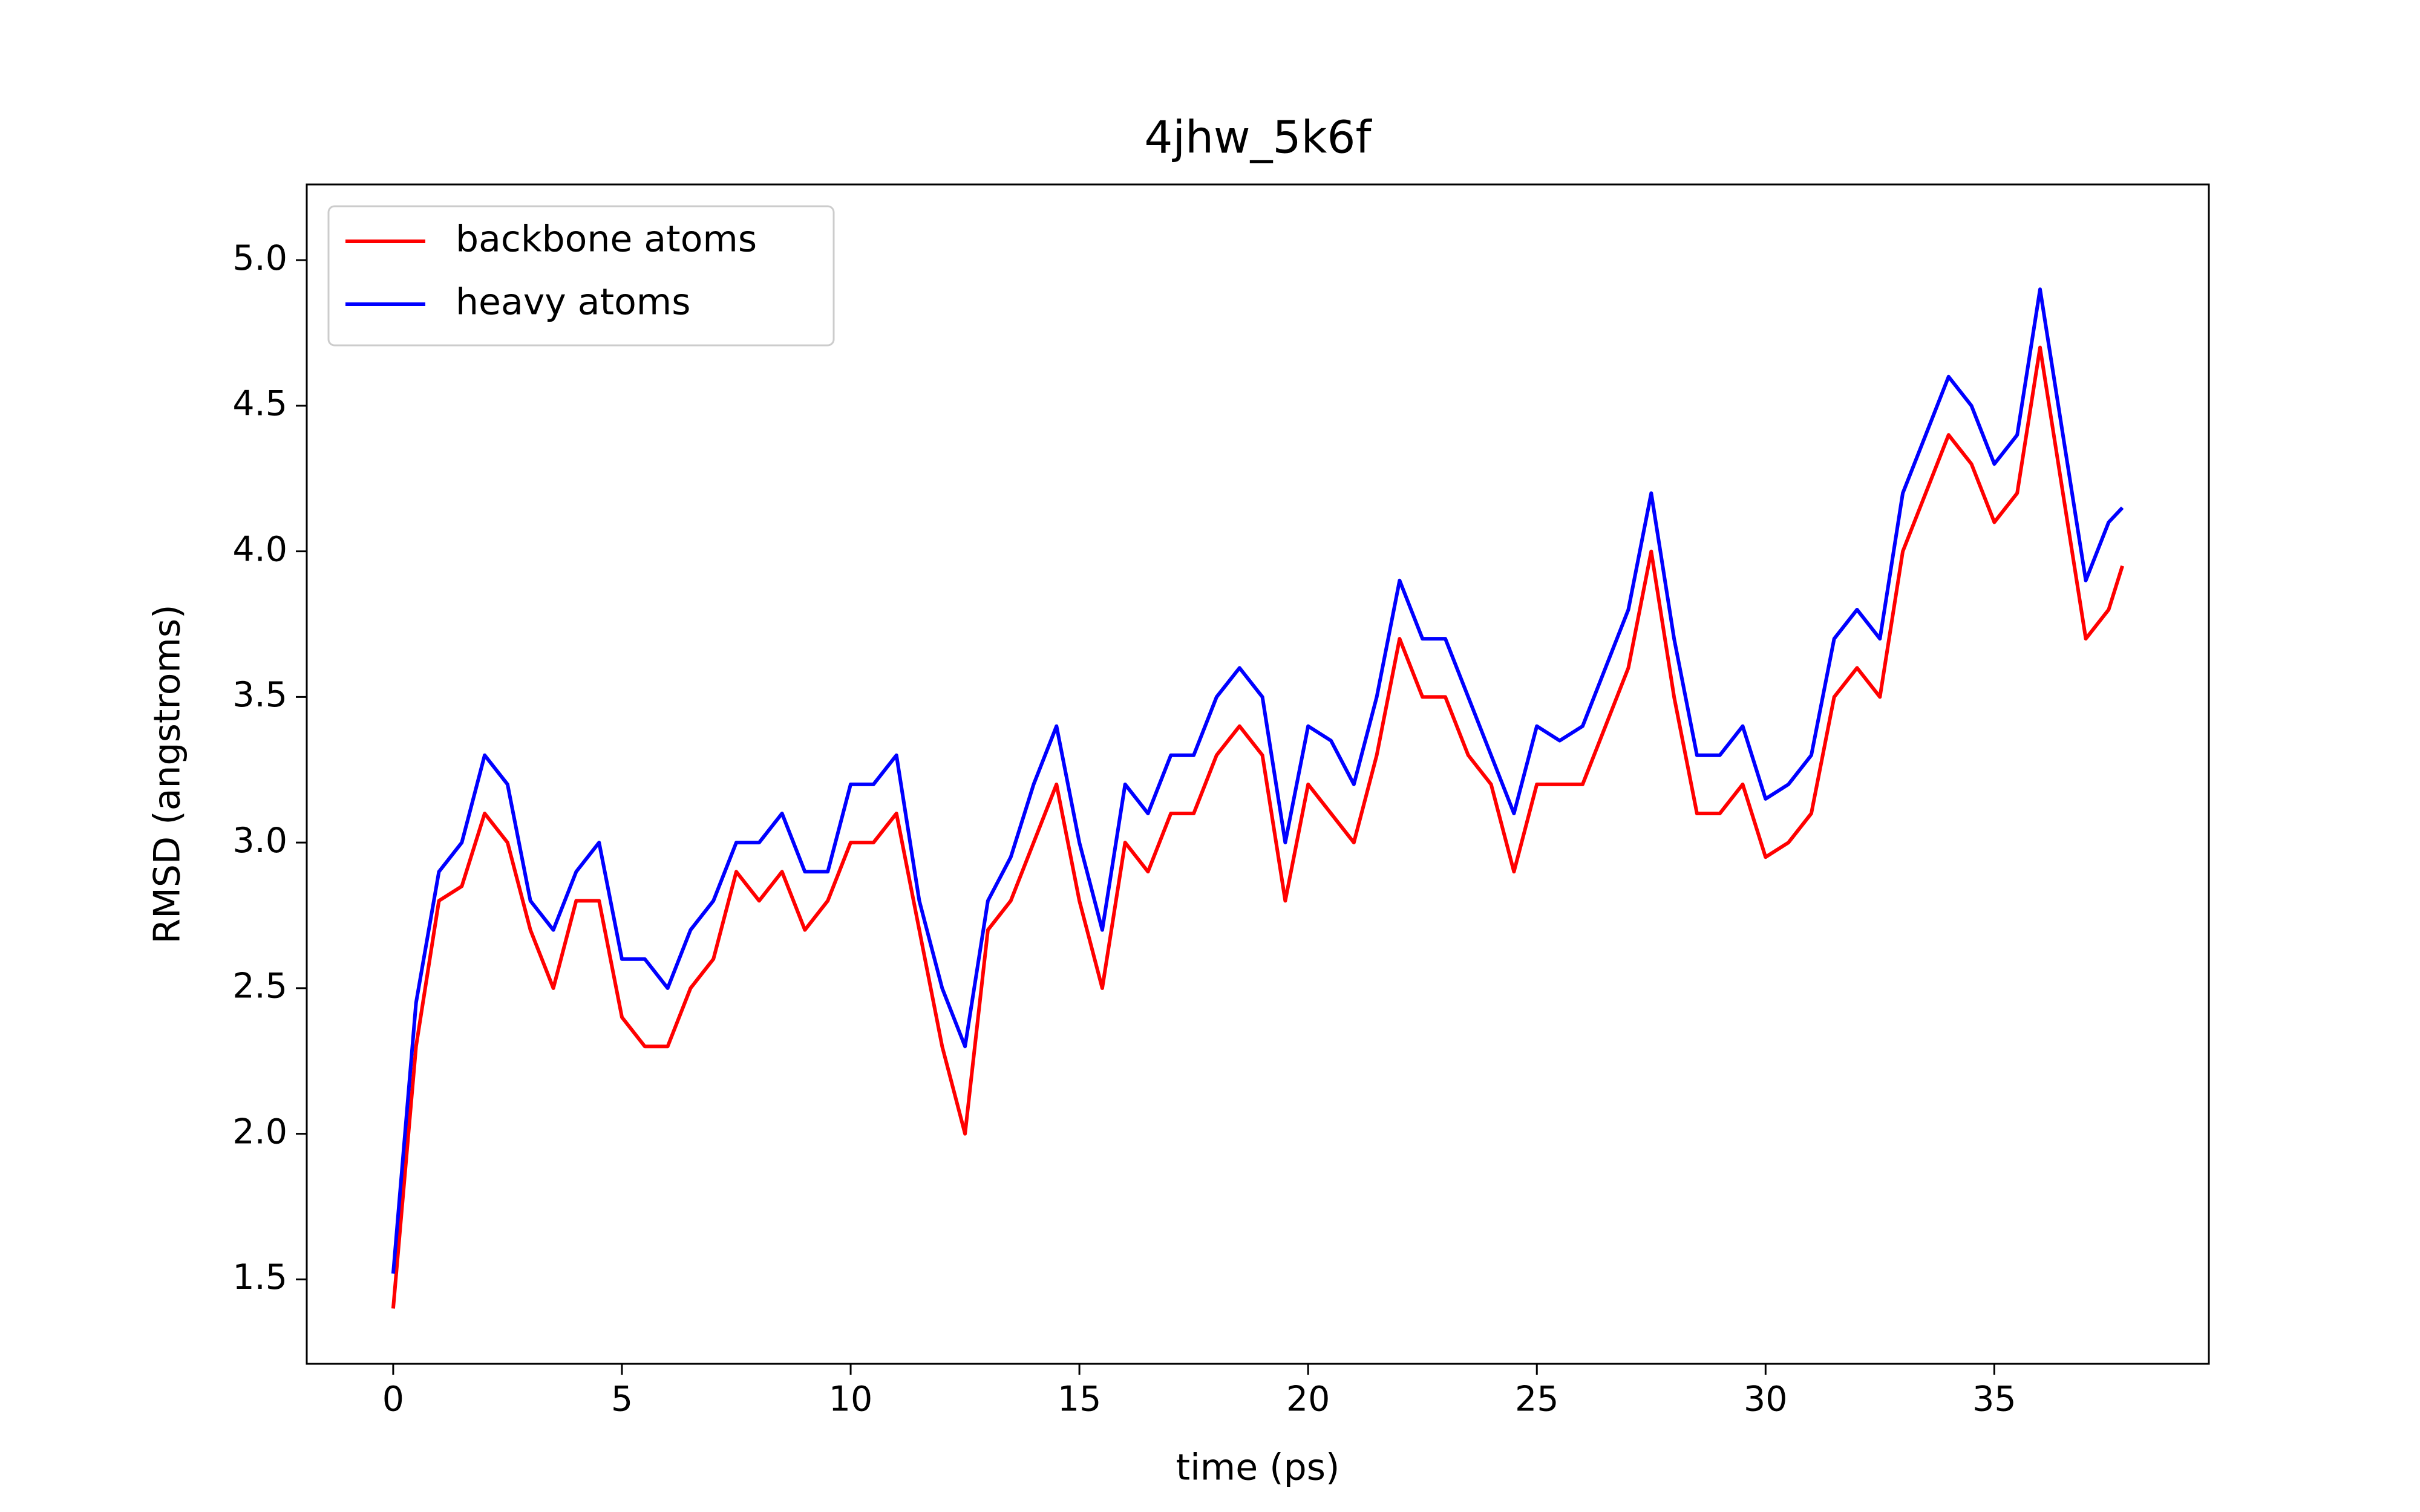 The height and width of the screenshot is (1512, 2420). What do you see at coordinates (259, 695) in the screenshot?
I see `y-tick-label: 3.5` at bounding box center [259, 695].